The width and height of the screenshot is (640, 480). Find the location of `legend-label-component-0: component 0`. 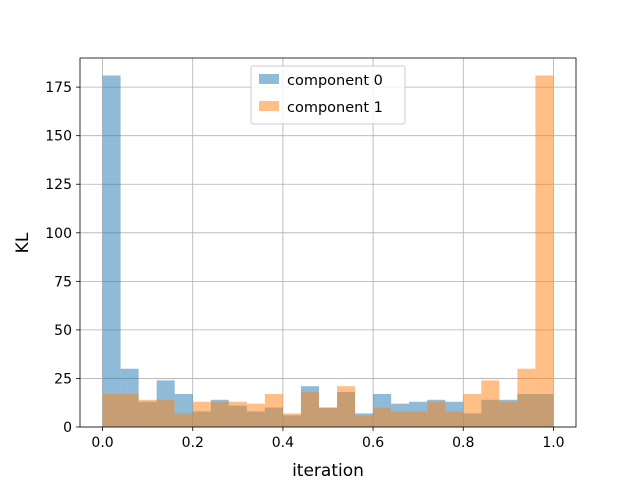

legend-label-component-0: component 0 is located at coordinates (335, 81).